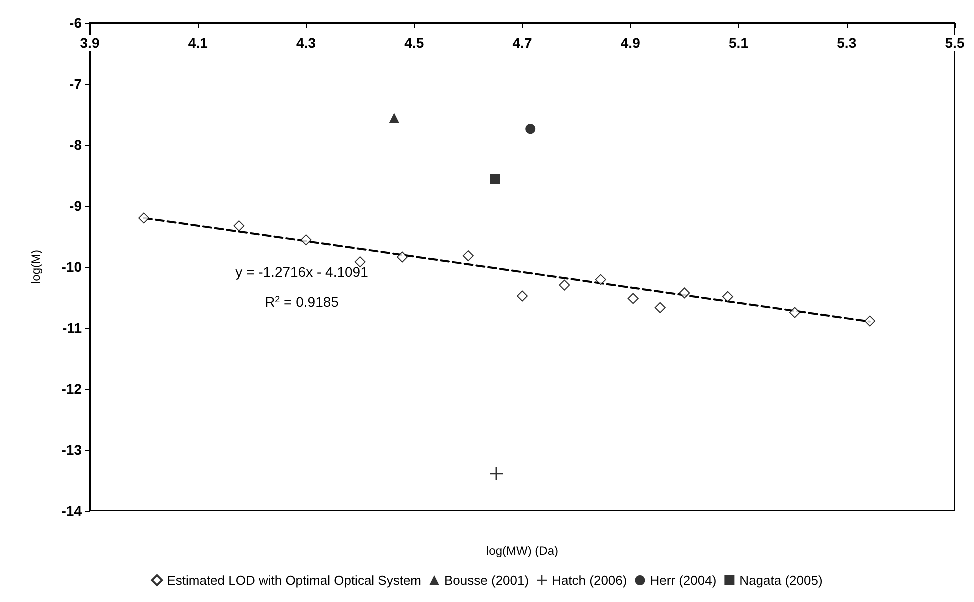  What do you see at coordinates (590, 580) in the screenshot?
I see `legend-label: Hatch (2006)` at bounding box center [590, 580].